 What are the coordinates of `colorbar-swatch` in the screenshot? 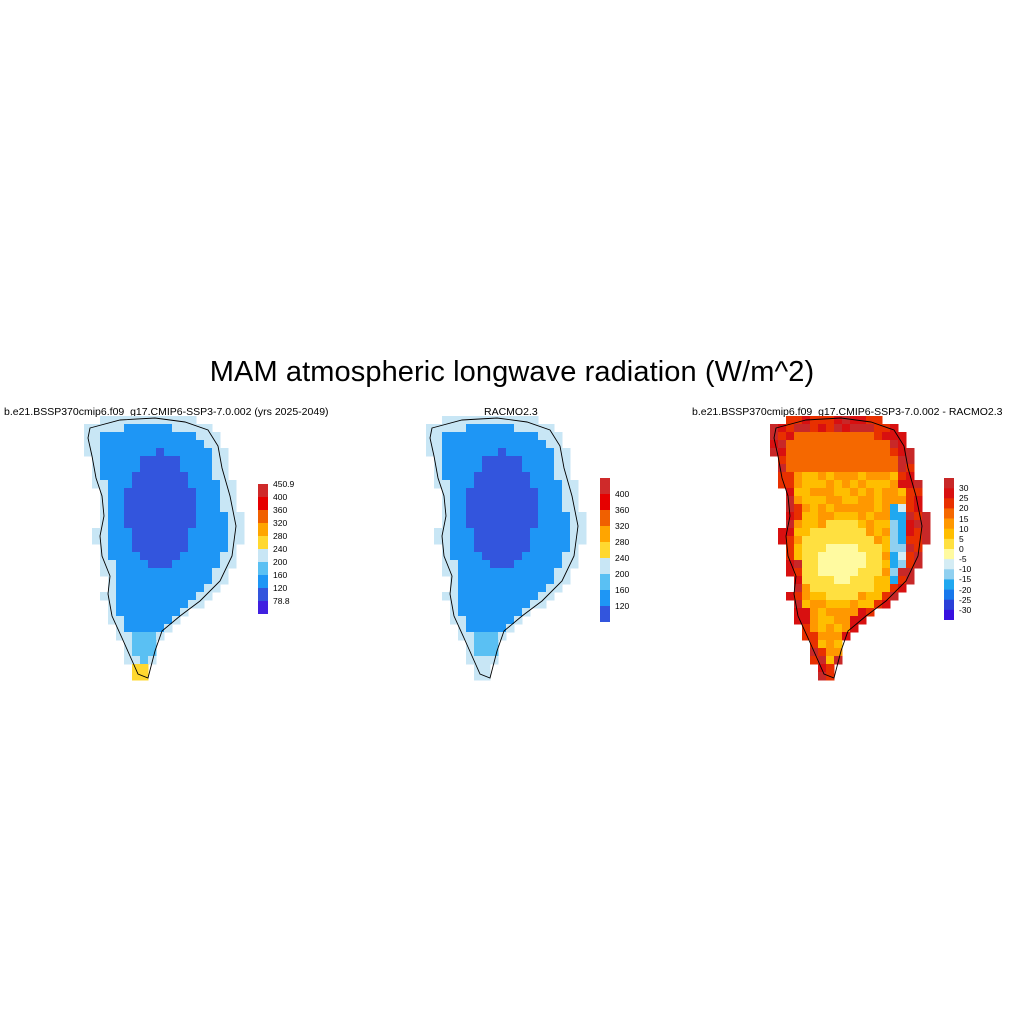 It's located at (949, 513).